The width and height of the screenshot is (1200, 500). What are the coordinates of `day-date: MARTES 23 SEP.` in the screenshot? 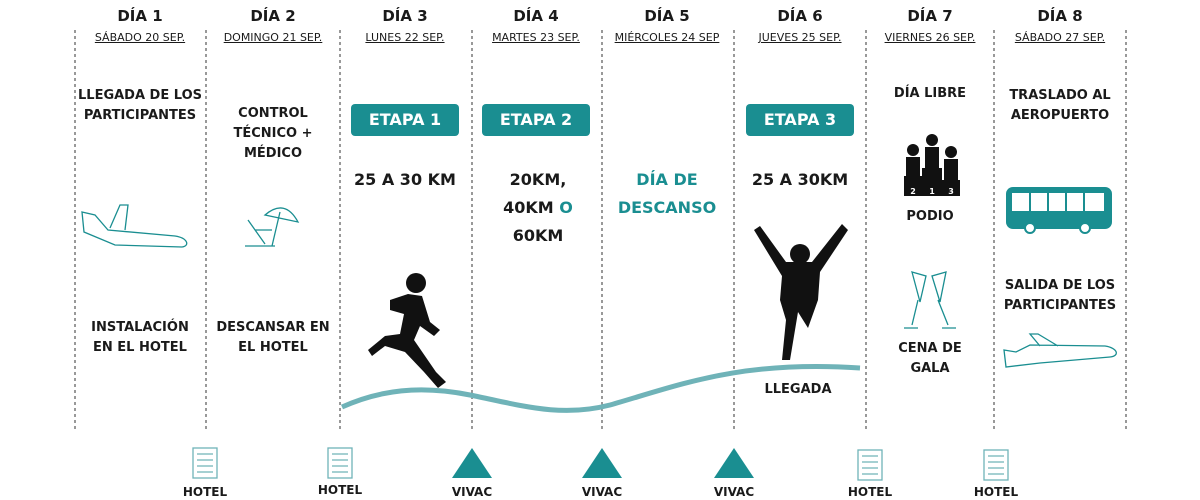 It's located at (536, 37).